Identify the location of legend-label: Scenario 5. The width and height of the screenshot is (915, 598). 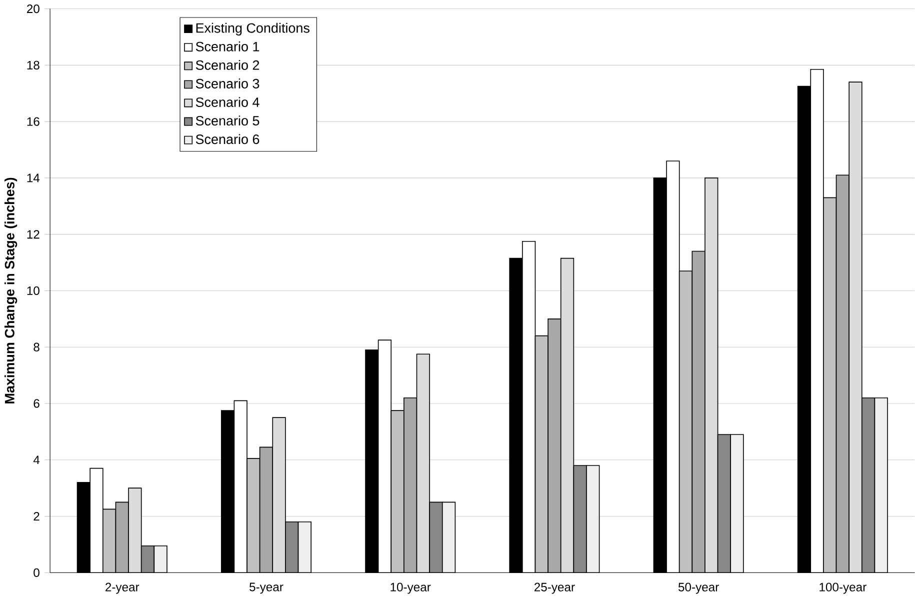
(228, 120).